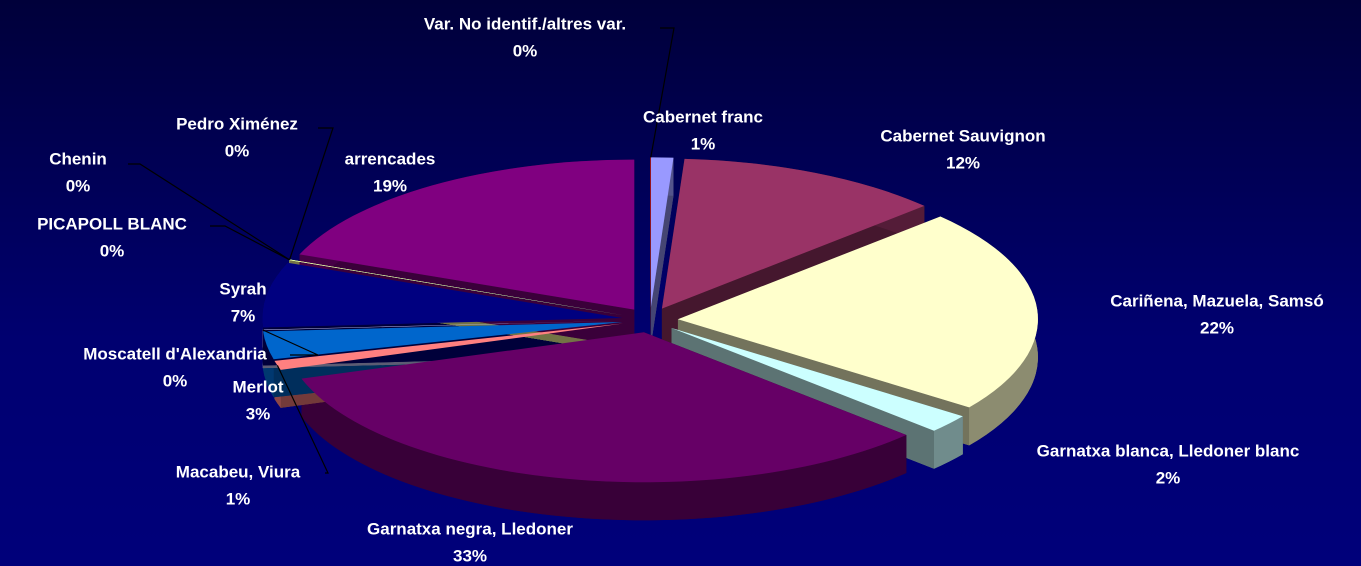 The image size is (1361, 566). What do you see at coordinates (237, 123) in the screenshot?
I see `slice-label: Pedro Ximénez` at bounding box center [237, 123].